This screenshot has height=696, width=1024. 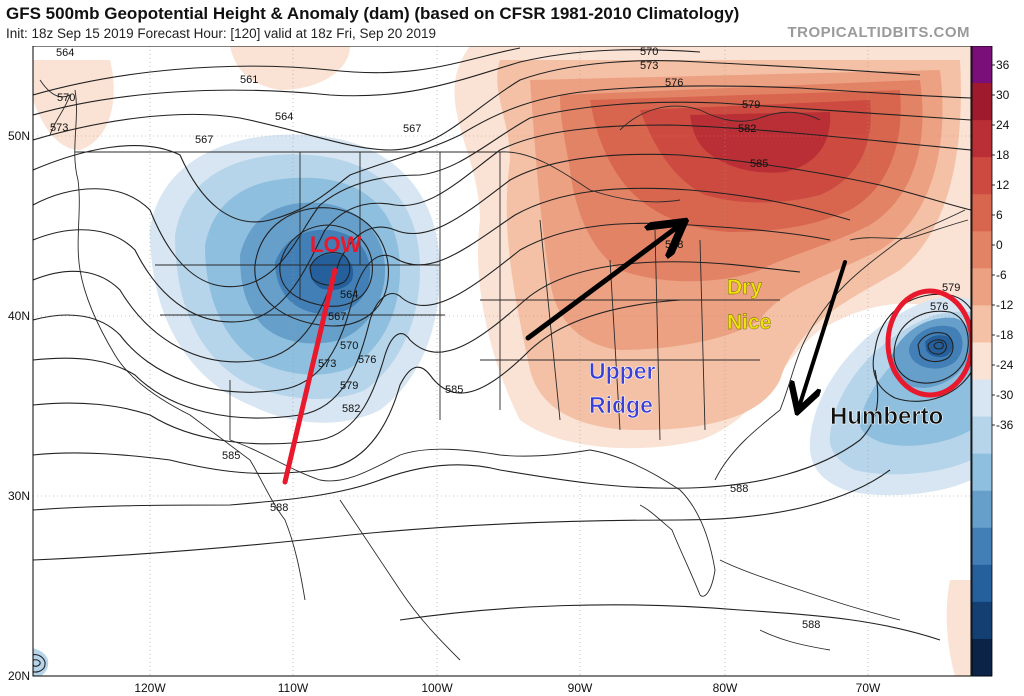 What do you see at coordinates (878, 32) in the screenshot?
I see `site-credit: TROPICALTIDBITS.COM` at bounding box center [878, 32].